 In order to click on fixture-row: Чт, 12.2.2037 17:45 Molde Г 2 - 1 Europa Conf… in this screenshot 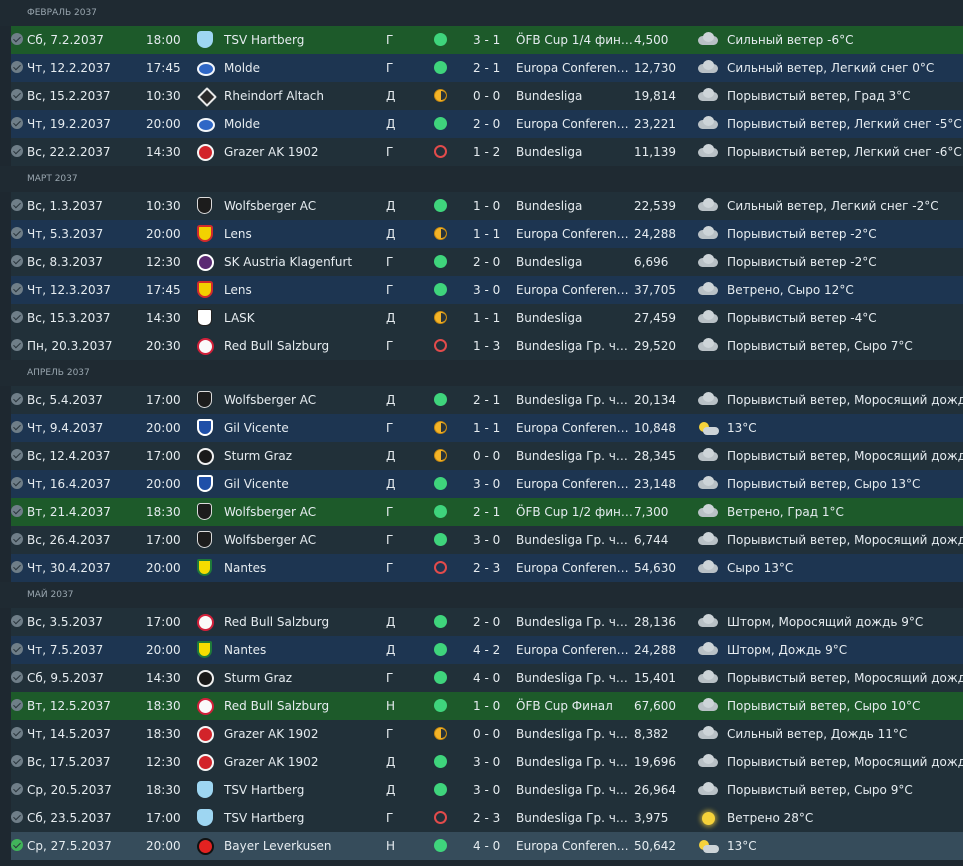, I will do `click(487, 68)`.